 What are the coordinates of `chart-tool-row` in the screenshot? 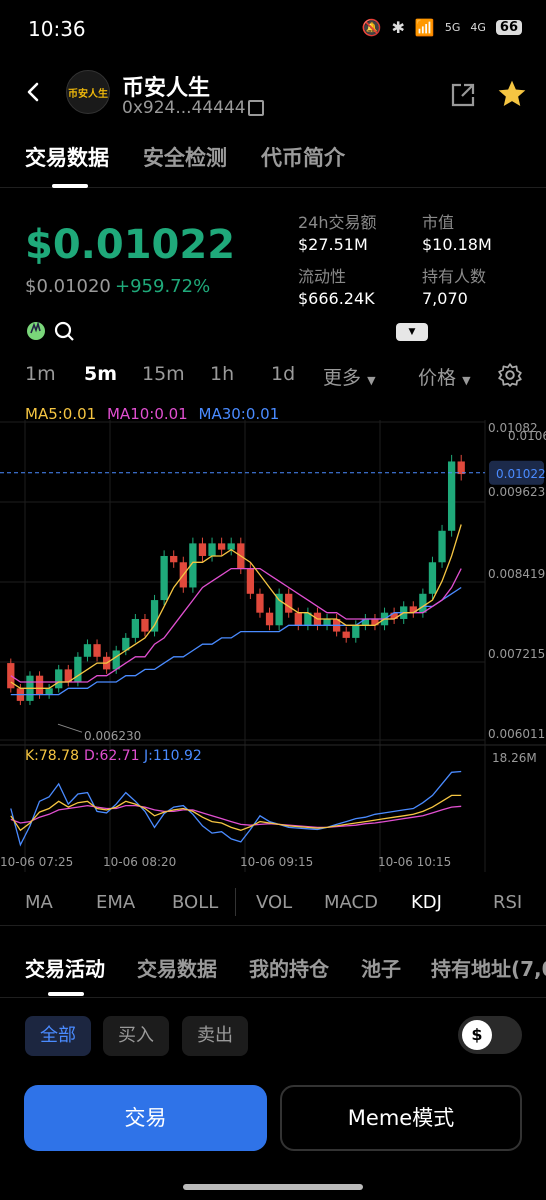 It's located at (60, 333).